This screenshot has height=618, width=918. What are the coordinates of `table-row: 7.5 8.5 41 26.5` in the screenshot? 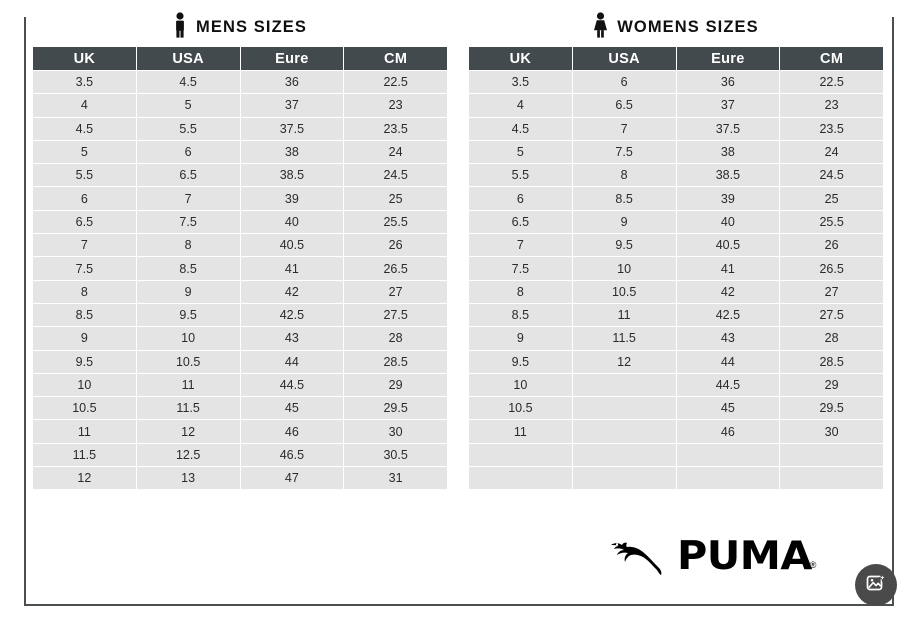 It's located at (240, 268).